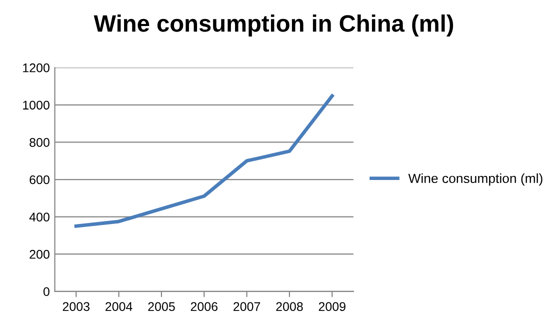  Describe the element at coordinates (40, 179) in the screenshot. I see `y-tick-label: 600` at that location.